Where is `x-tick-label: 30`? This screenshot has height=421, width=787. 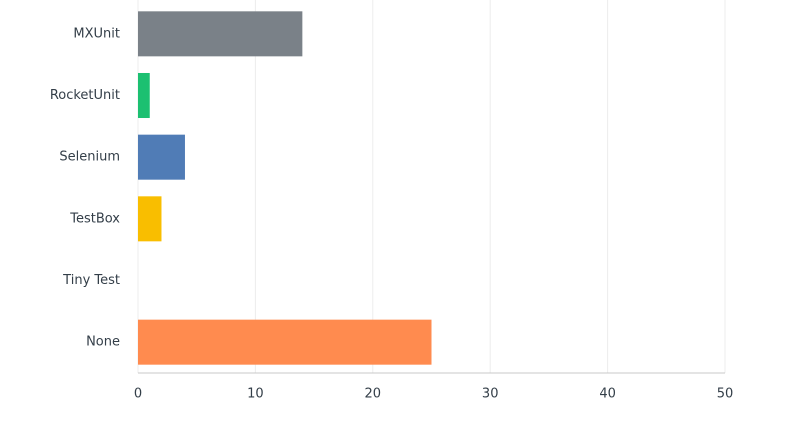 x-tick-label: 30 is located at coordinates (490, 394).